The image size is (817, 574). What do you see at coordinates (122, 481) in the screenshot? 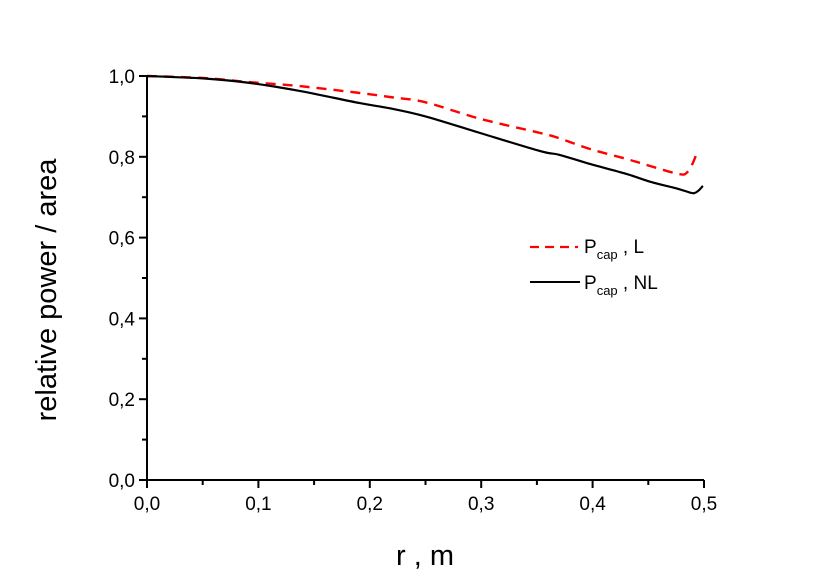
I see `y-tick-label: 0,0` at bounding box center [122, 481].